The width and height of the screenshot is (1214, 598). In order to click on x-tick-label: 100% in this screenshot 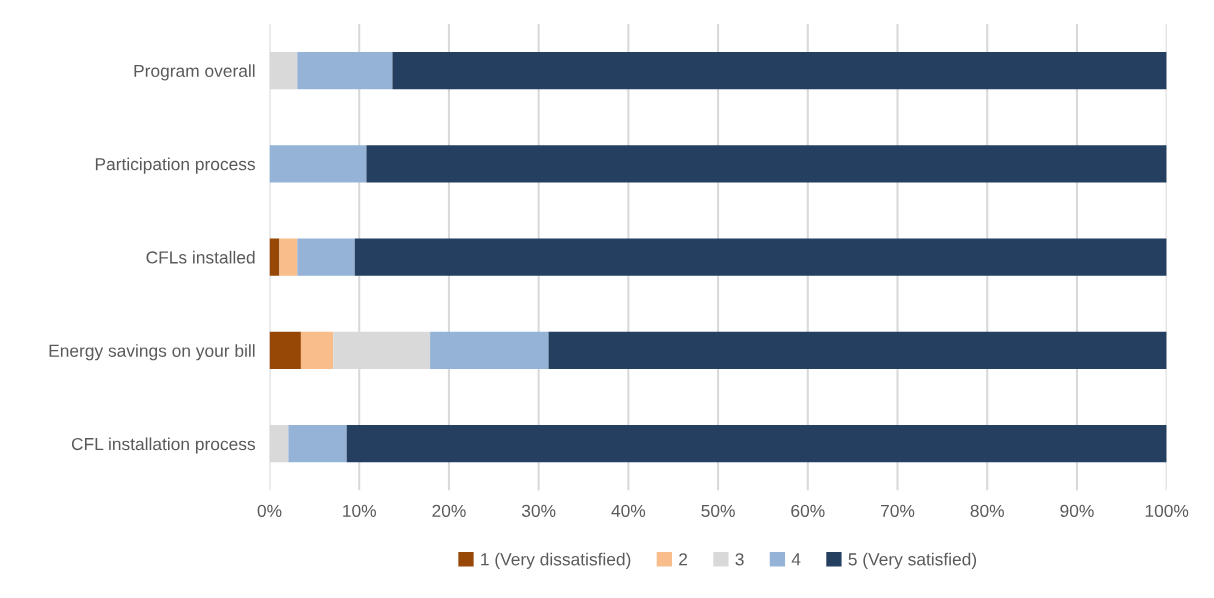, I will do `click(1167, 510)`.